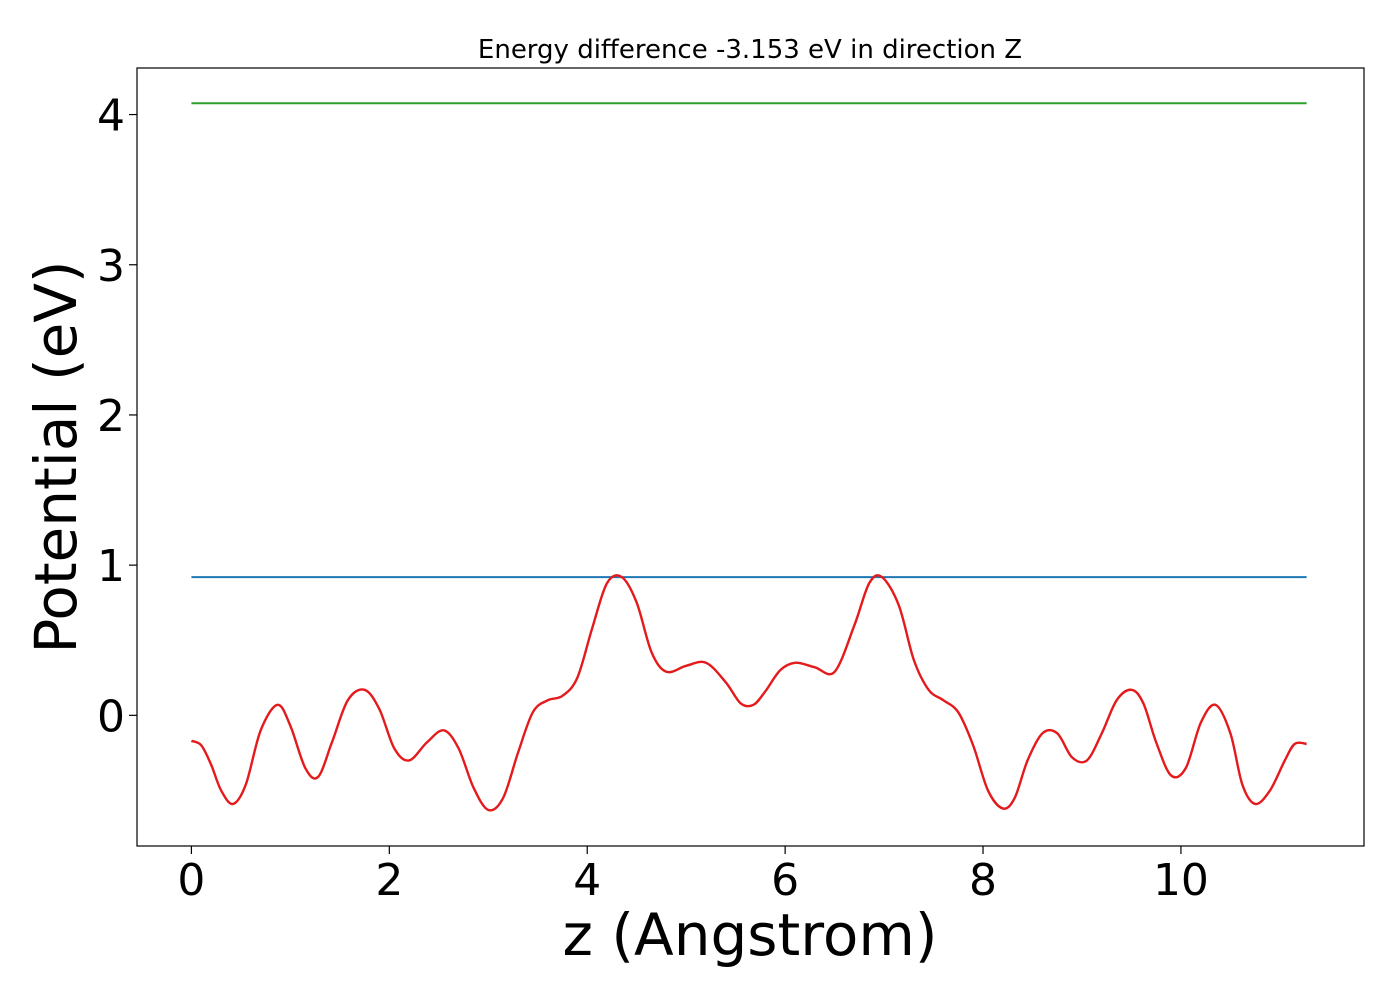 The image size is (1400, 1000). Describe the element at coordinates (587, 880) in the screenshot. I see `x-tick-label: 4` at that location.